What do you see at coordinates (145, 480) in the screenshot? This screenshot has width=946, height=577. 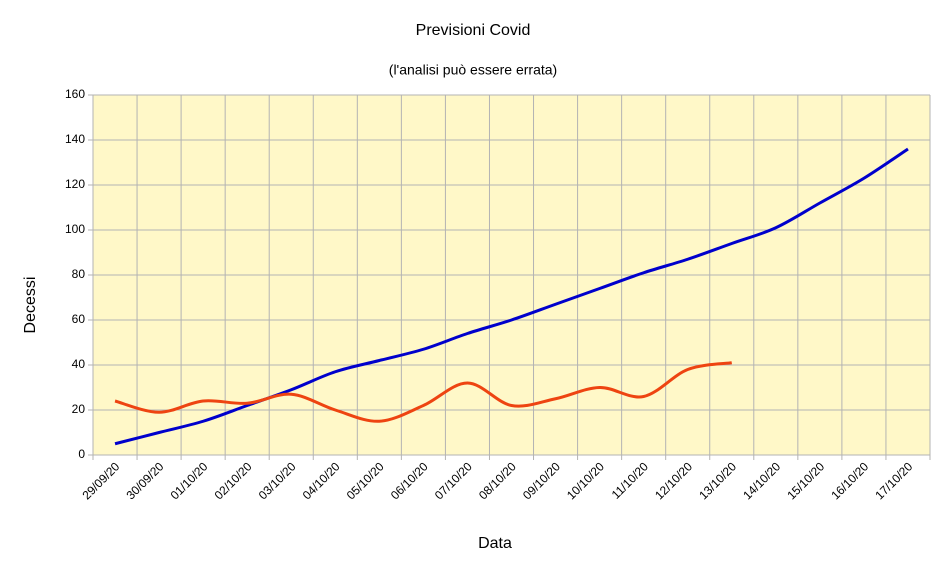 I see `x-tick-label: 30/09/20` at bounding box center [145, 480].